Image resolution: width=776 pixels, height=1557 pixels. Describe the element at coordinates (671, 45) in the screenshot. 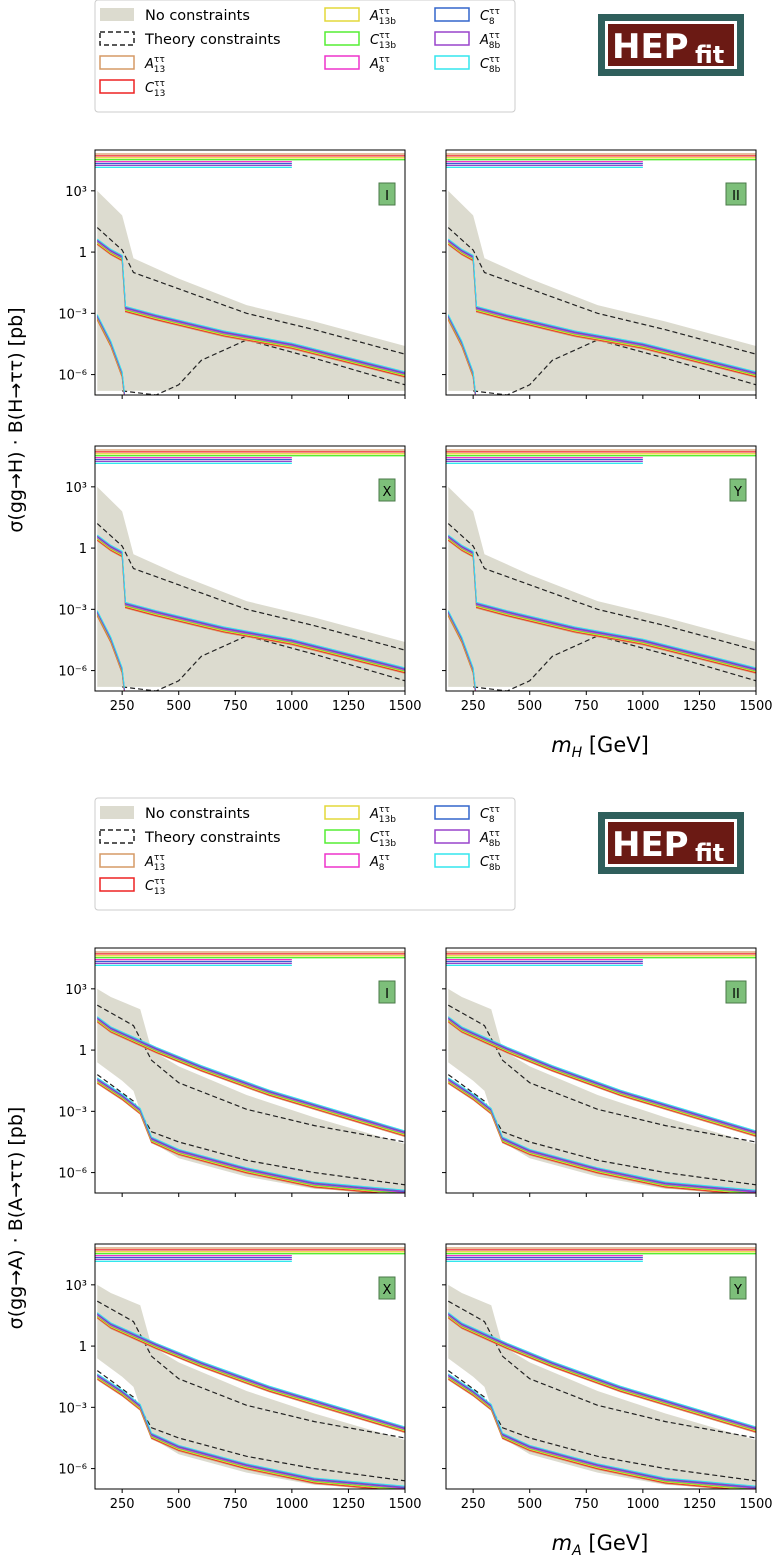

I see `hepfit-logo: HEP fit` at that location.